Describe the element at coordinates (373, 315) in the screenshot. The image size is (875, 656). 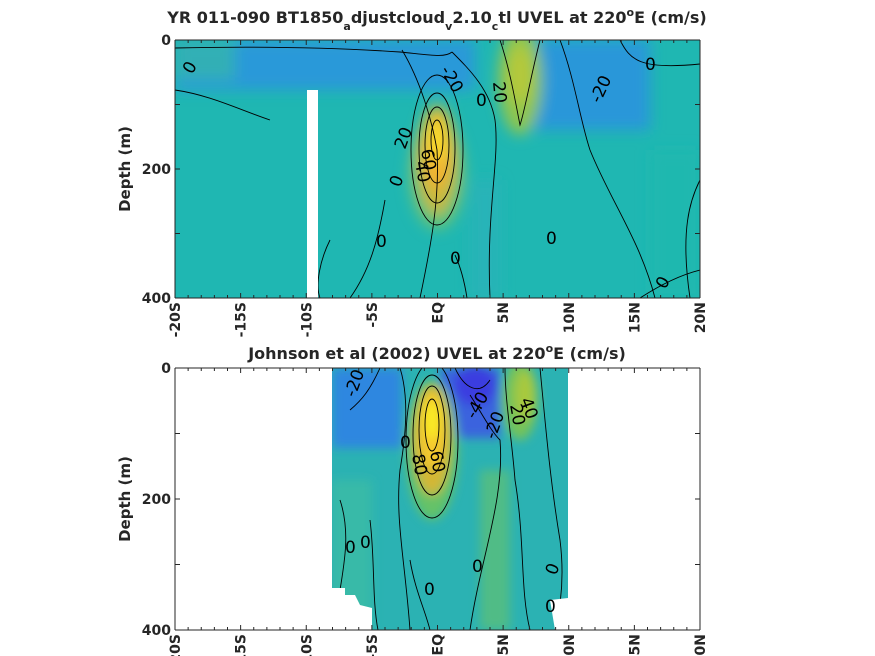
I see `top-x-tick-label: -5S` at that location.